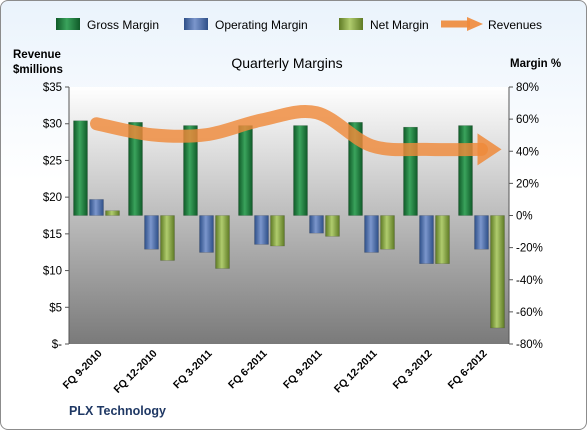  What do you see at coordinates (535, 64) in the screenshot?
I see `right-axis-title: Margin %` at bounding box center [535, 64].